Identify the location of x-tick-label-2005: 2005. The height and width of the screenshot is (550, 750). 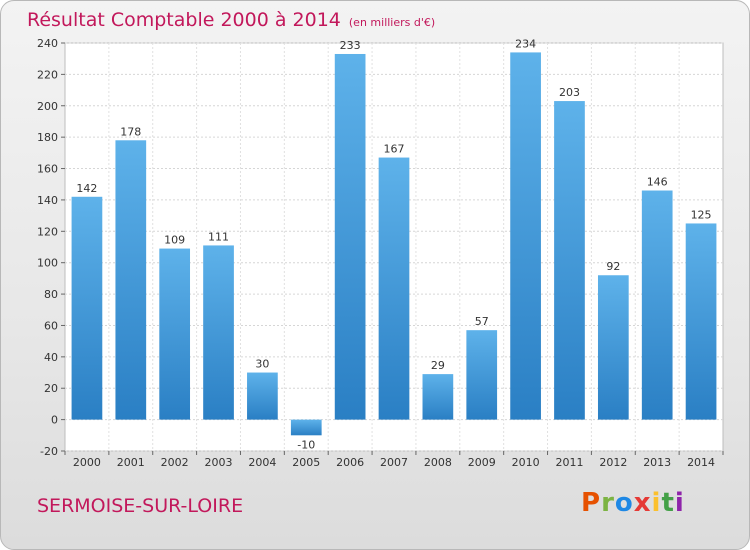
(306, 462).